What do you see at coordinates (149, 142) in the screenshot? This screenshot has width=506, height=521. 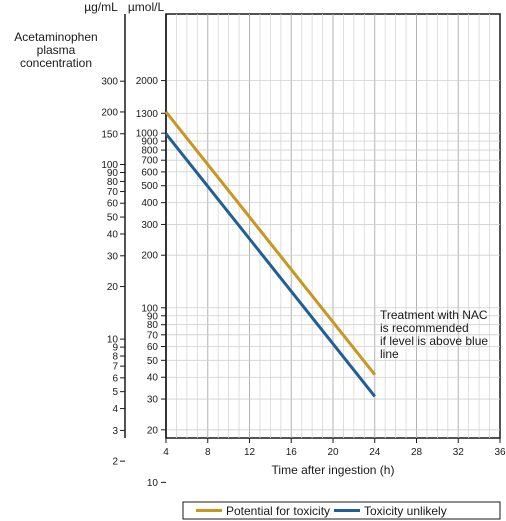 I see `right-tick-label: 900` at bounding box center [149, 142].